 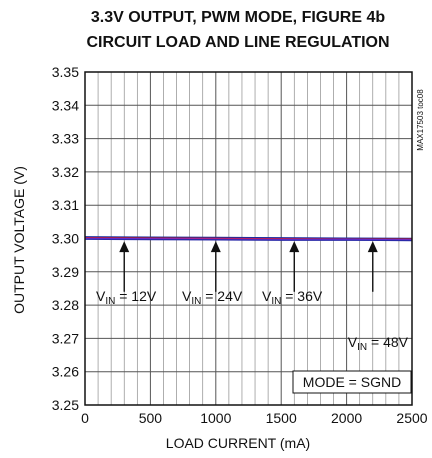 What do you see at coordinates (19, 240) in the screenshot?
I see `y-axis-label: OUTPUT VOLTAGE (V)` at bounding box center [19, 240].